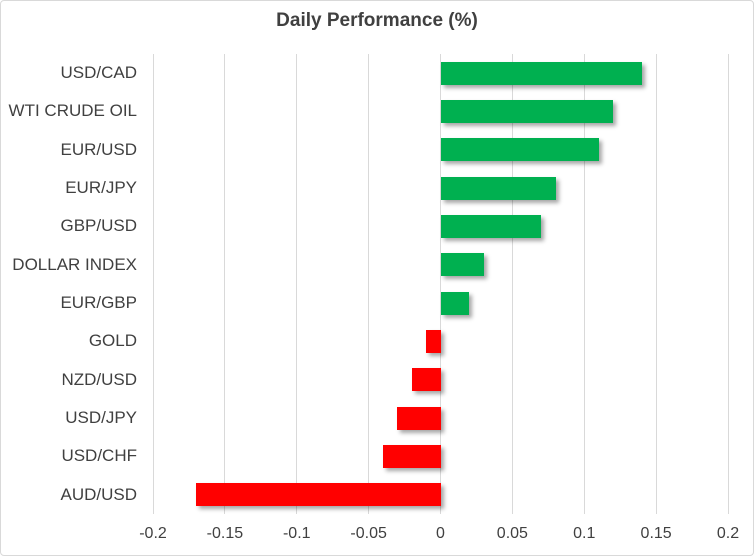 The height and width of the screenshot is (556, 754). What do you see at coordinates (74, 264) in the screenshot?
I see `category-label: DOLLAR INDEX` at bounding box center [74, 264].